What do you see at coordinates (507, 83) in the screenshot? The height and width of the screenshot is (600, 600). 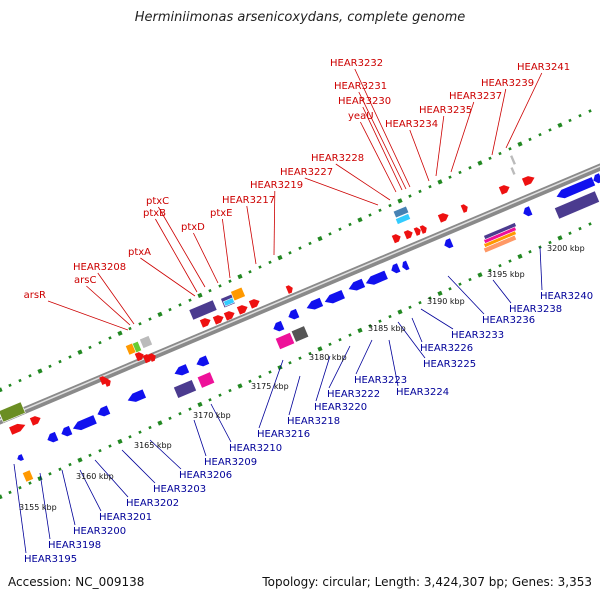 I see `forward-gene-label: HEAR3239` at bounding box center [507, 83].